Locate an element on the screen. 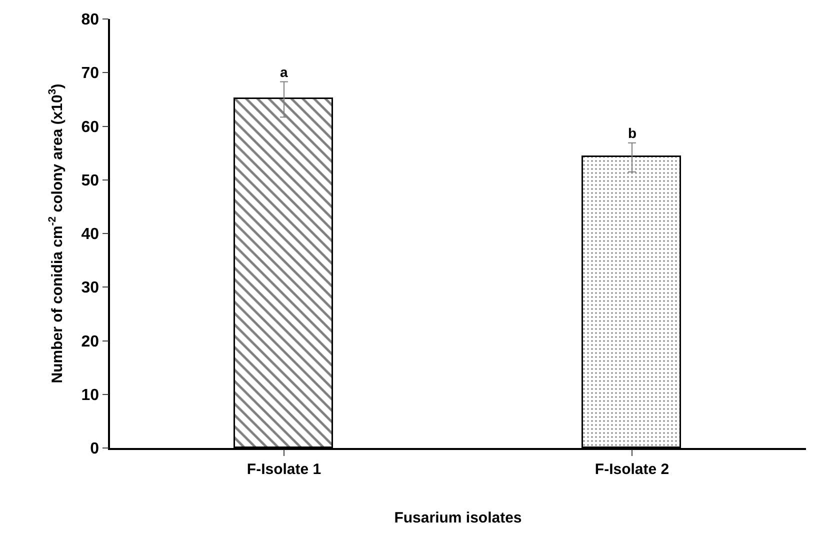 The width and height of the screenshot is (826, 535). y-tick-label: 50 is located at coordinates (90, 181).